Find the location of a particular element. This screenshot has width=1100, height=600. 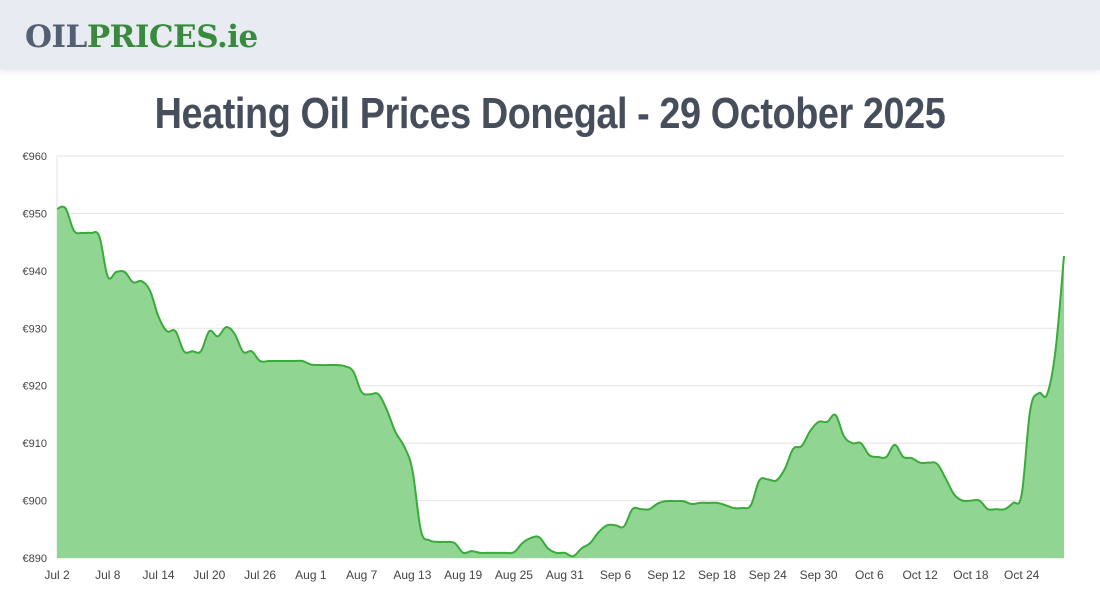

y-tick-label: €930 is located at coordinates (35, 329).